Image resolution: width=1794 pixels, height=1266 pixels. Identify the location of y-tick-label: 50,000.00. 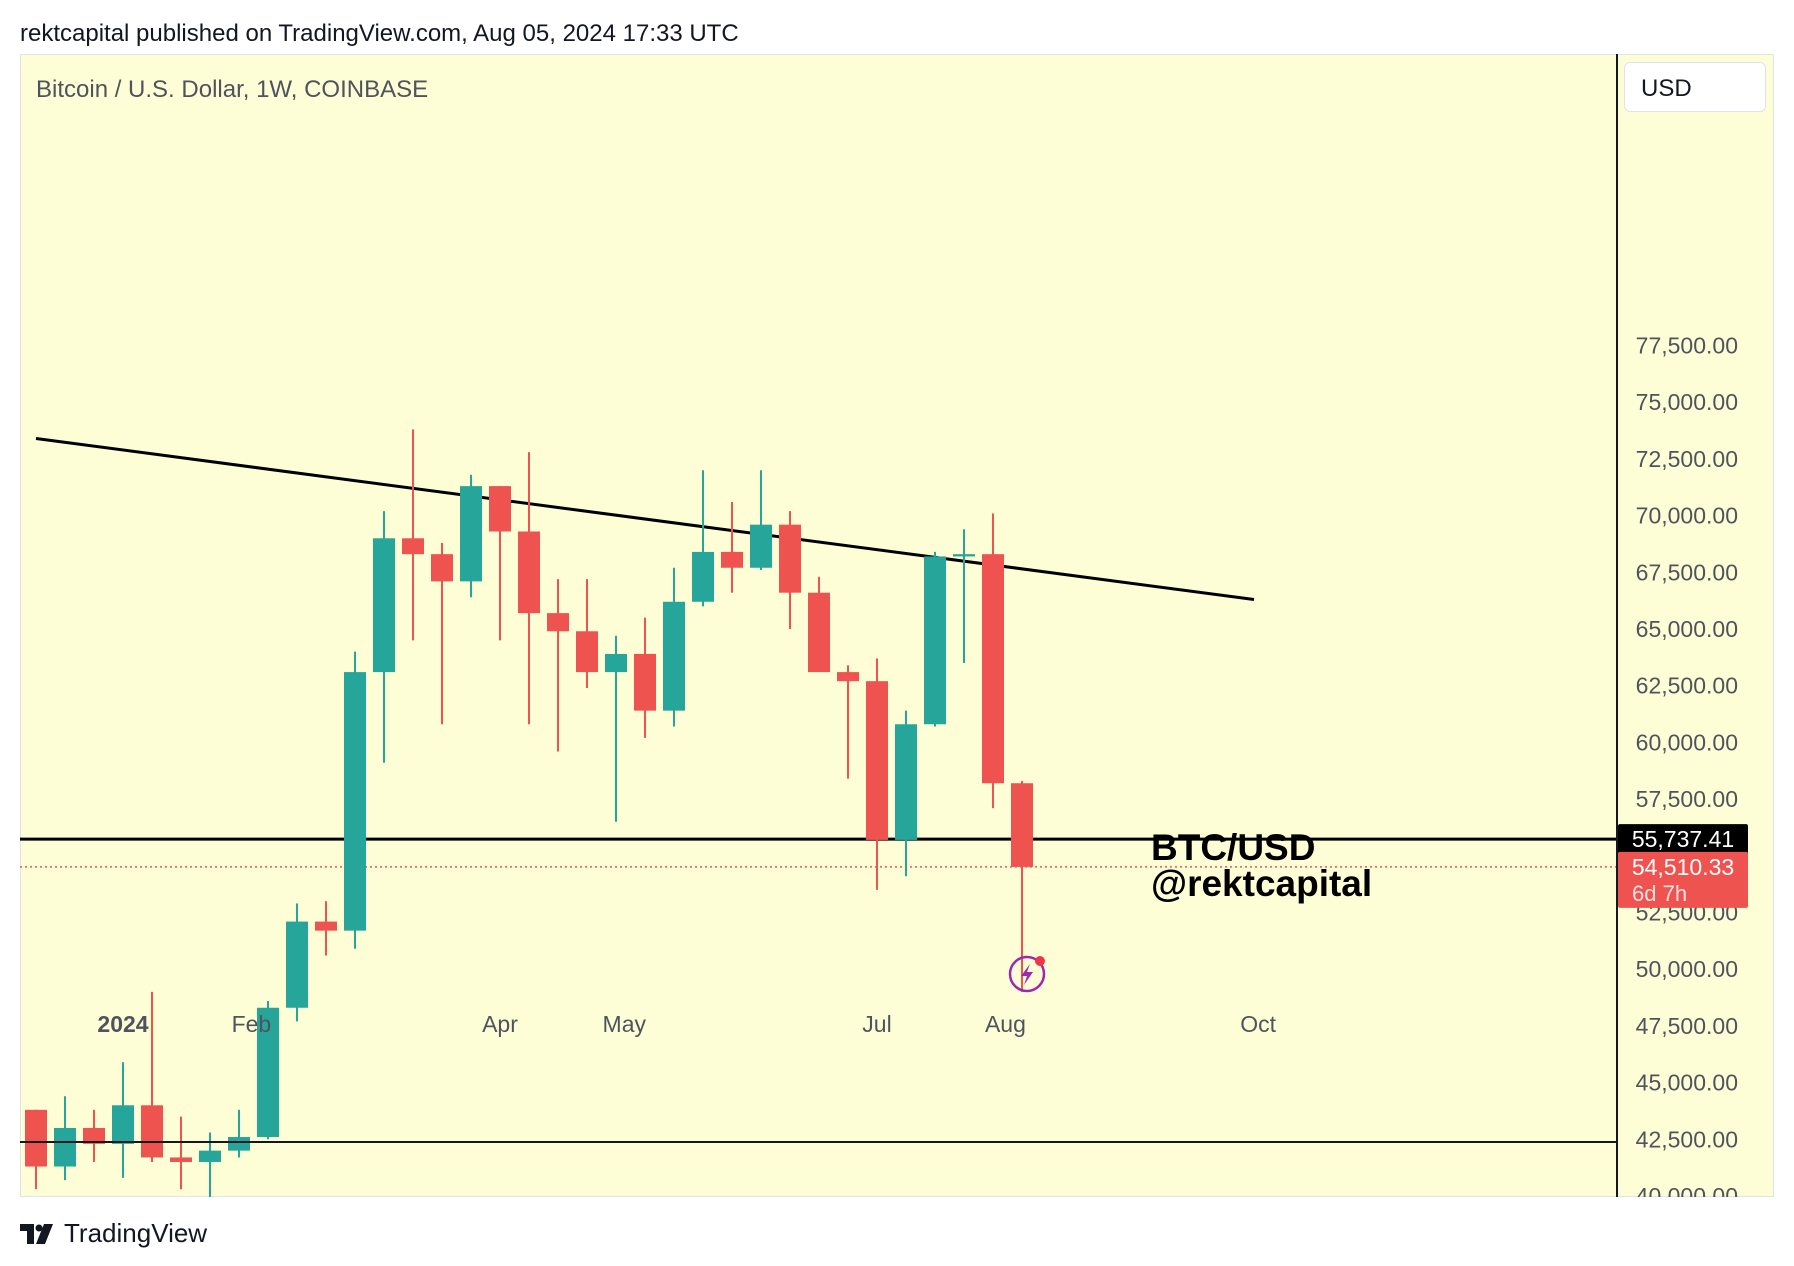
(1687, 969).